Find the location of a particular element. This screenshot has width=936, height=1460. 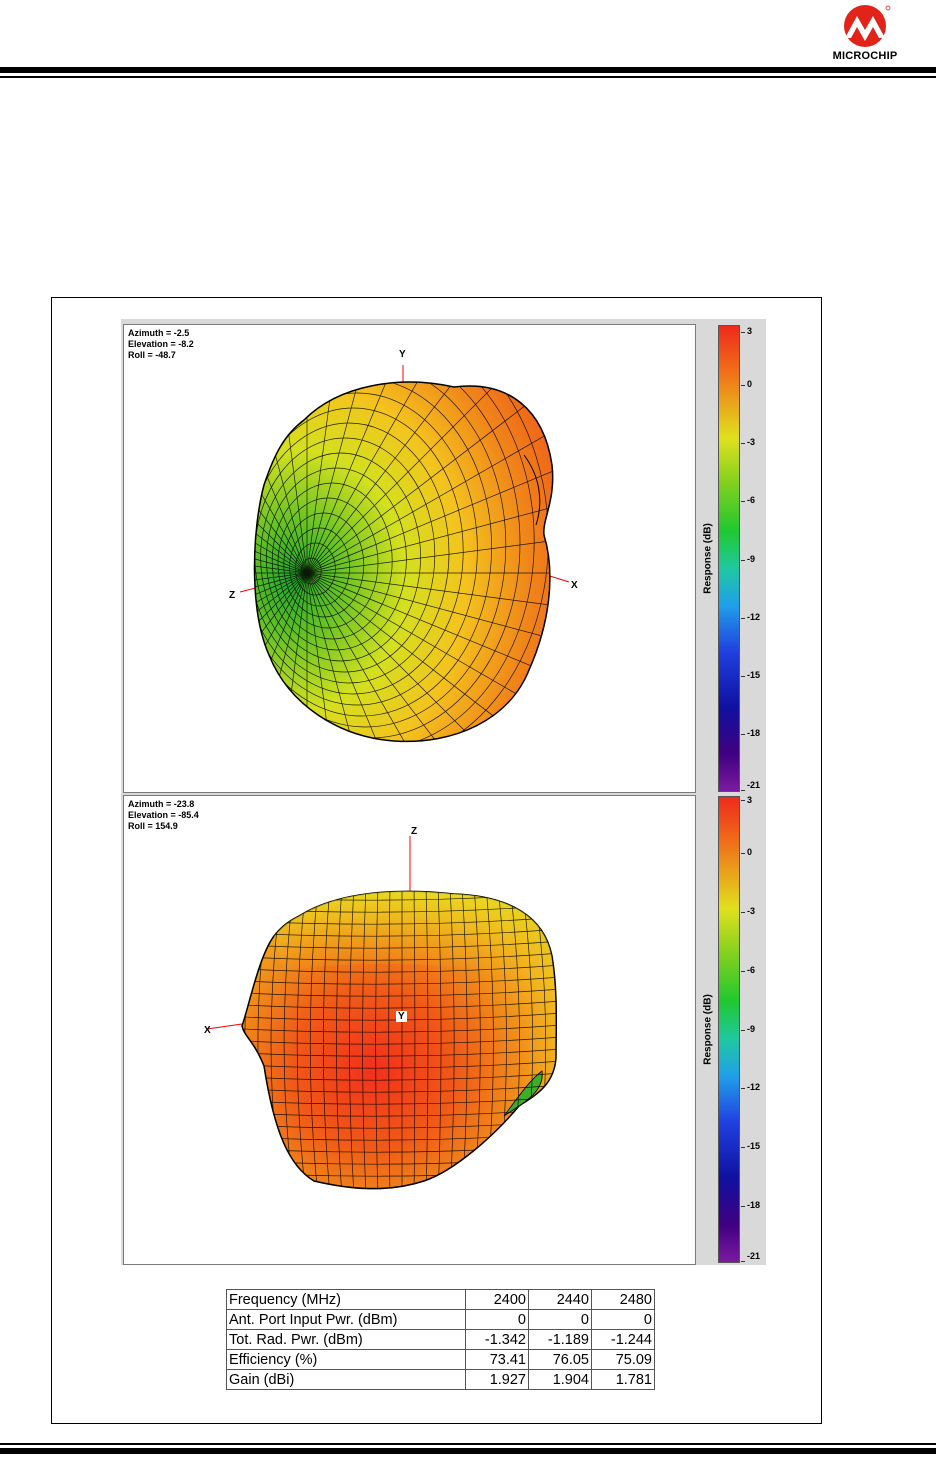

table-cell: 2480 is located at coordinates (623, 1299).